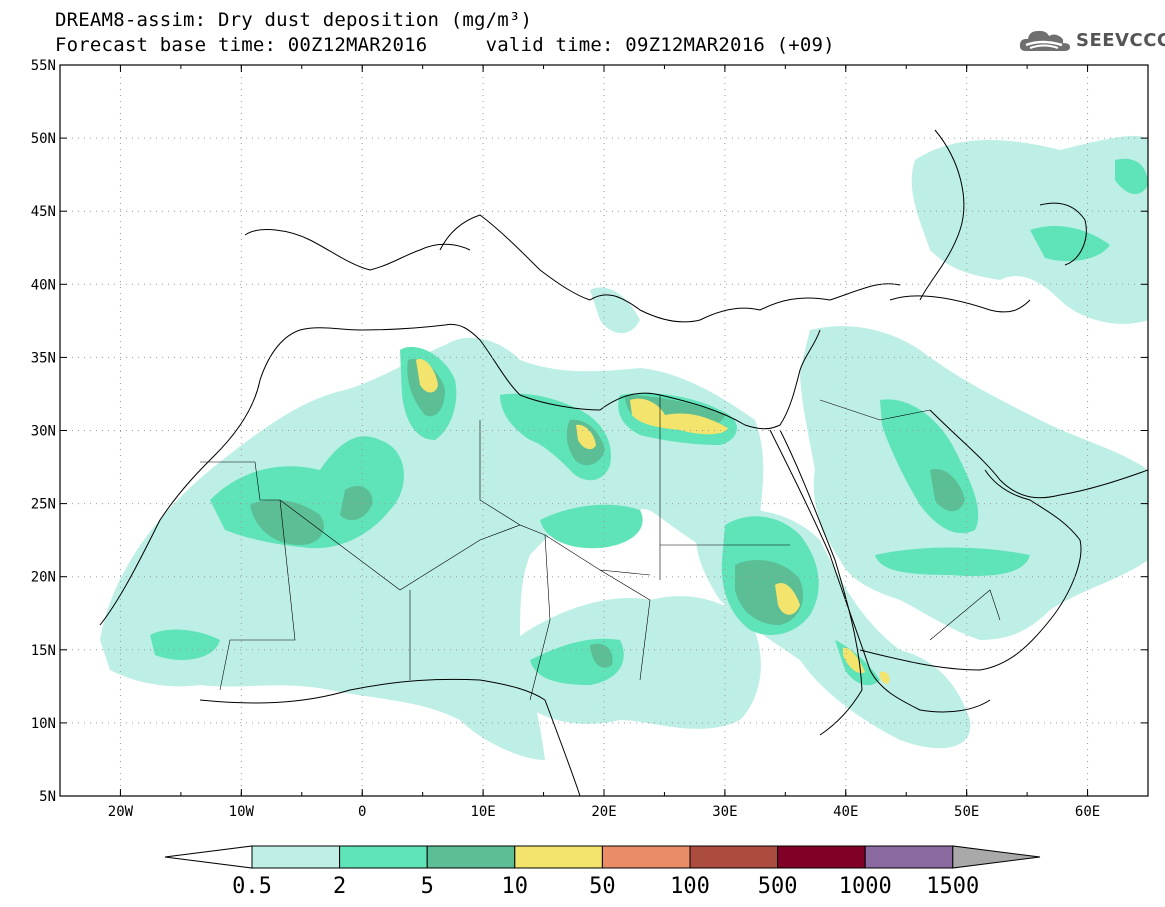 This screenshot has width=1165, height=907. Describe the element at coordinates (1044, 40) in the screenshot. I see `cloud-icon` at that location.